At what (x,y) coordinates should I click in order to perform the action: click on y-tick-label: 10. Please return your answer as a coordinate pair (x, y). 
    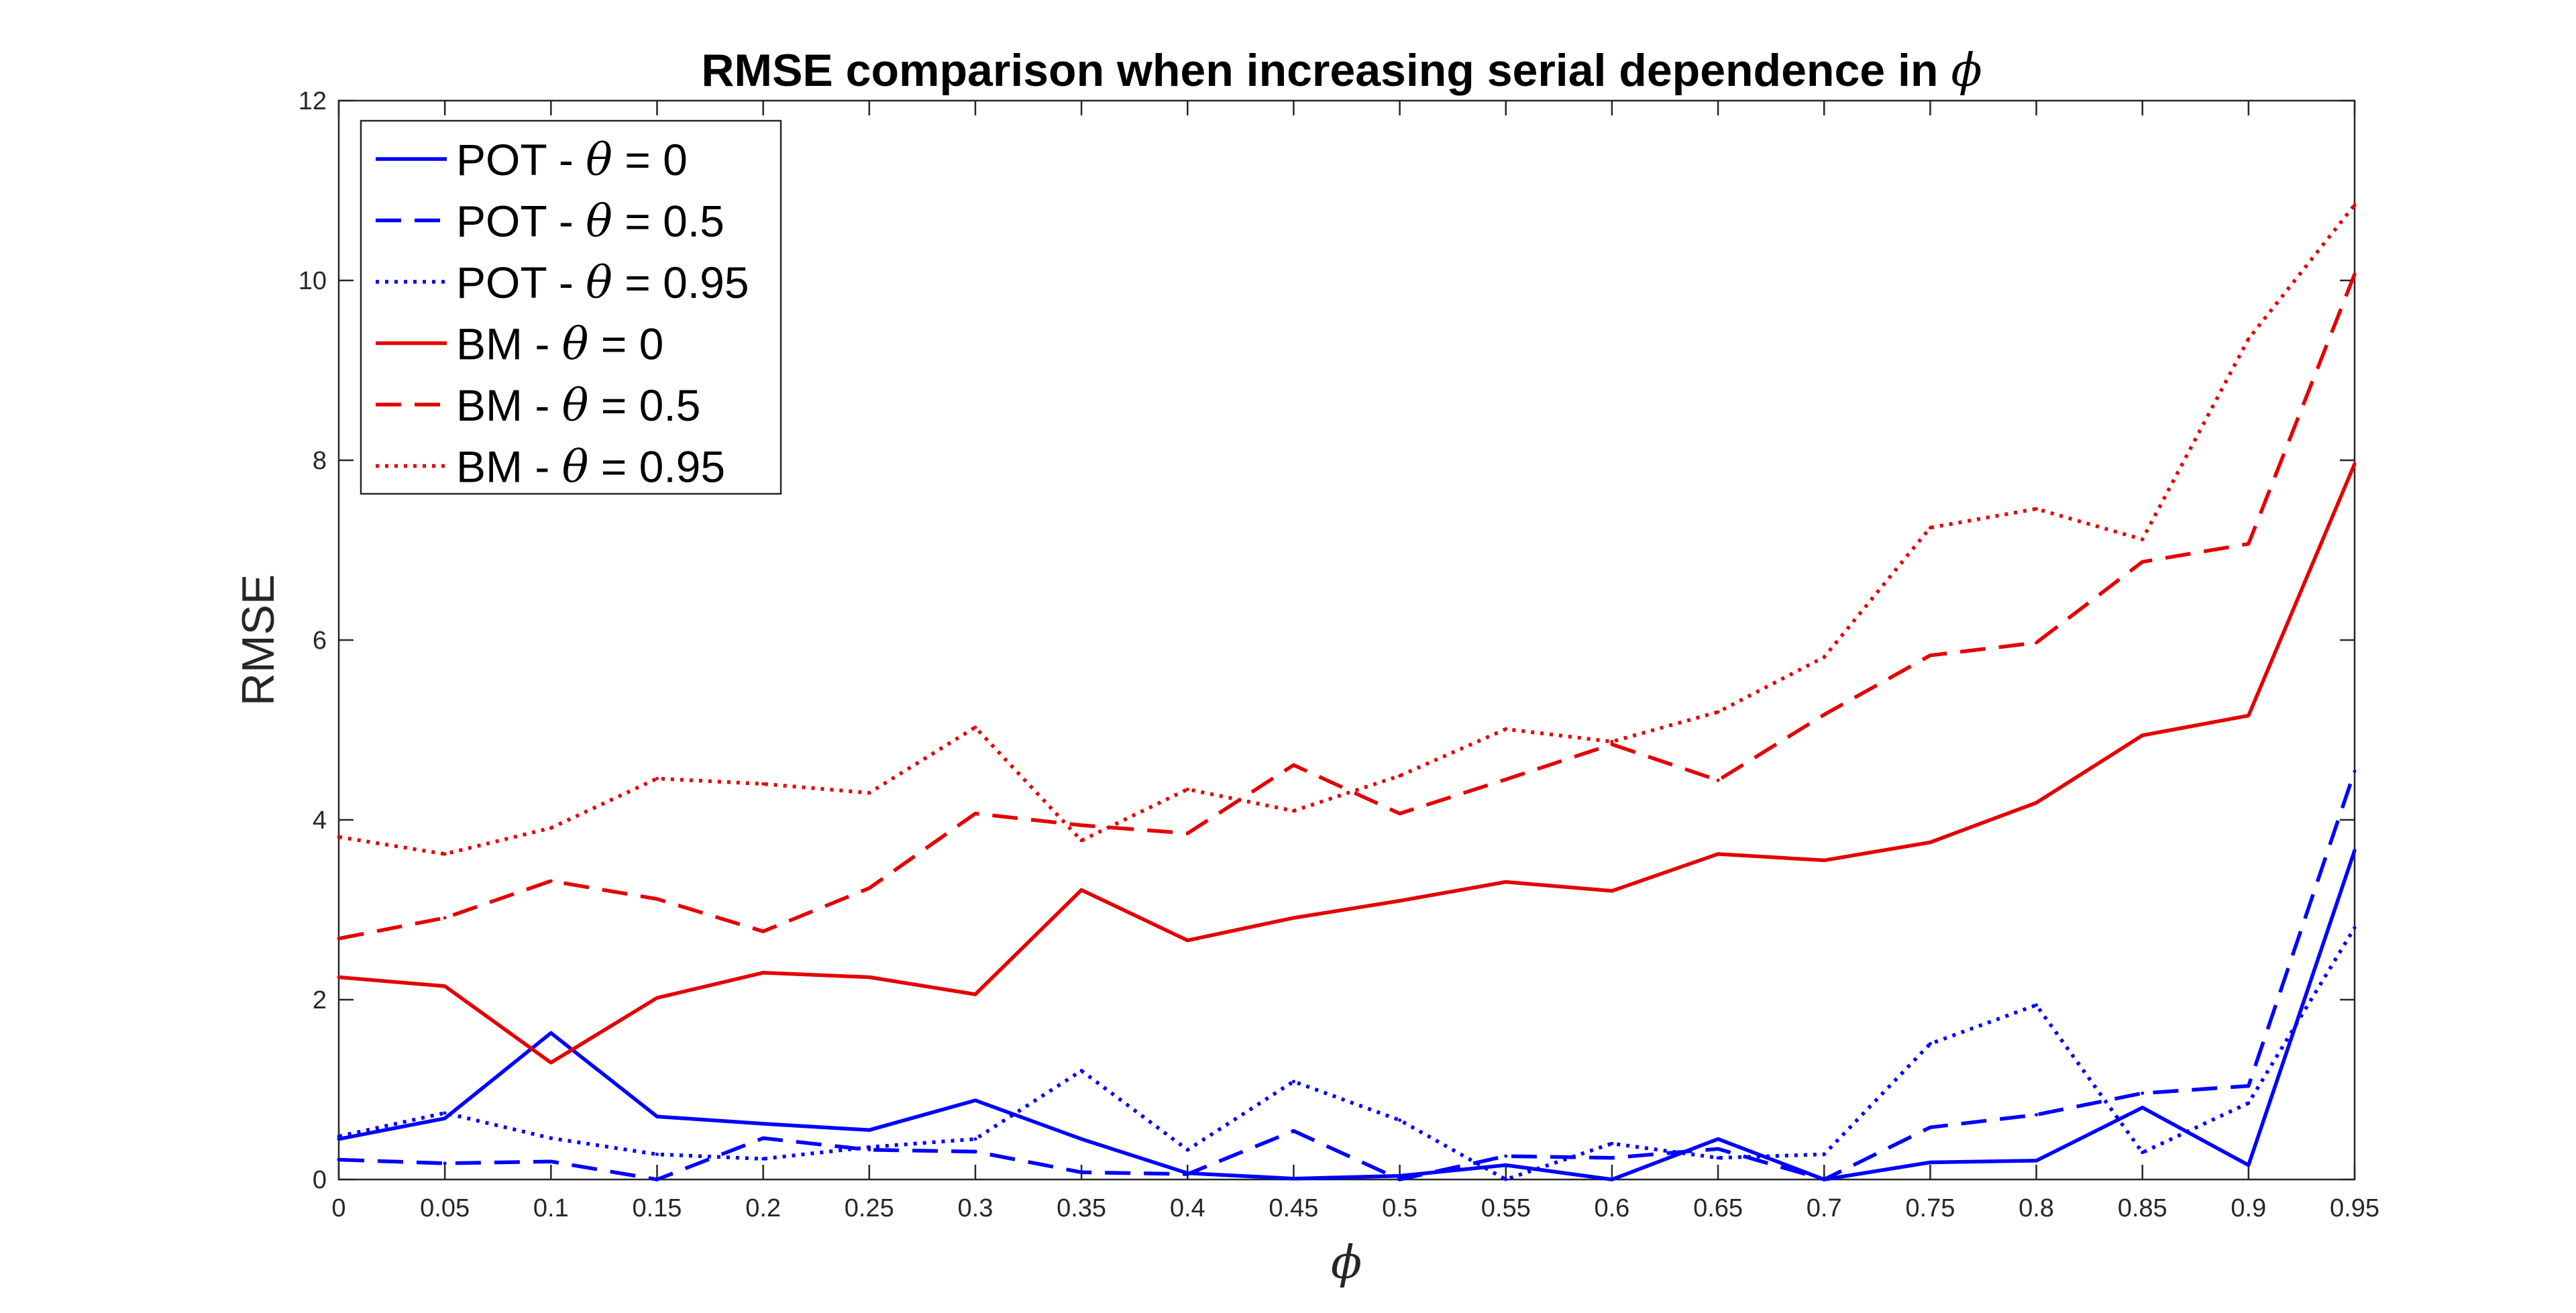
    Looking at the image, I should click on (313, 281).